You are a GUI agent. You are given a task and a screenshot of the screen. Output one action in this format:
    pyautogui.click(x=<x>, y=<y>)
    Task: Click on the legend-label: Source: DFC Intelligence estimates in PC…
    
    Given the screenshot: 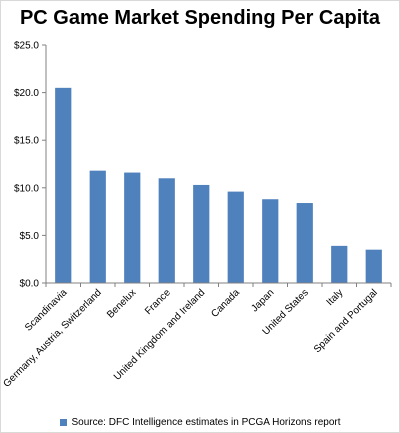 What is the action you would take?
    pyautogui.click(x=206, y=422)
    